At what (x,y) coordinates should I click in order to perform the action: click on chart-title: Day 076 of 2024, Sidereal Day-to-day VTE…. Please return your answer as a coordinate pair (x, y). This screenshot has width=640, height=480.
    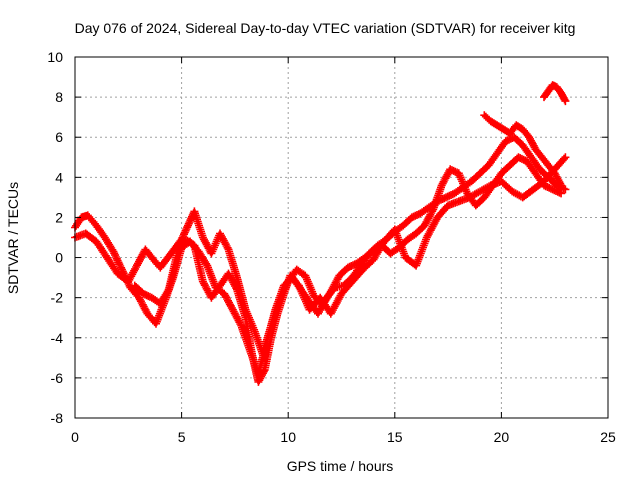
    Looking at the image, I should click on (325, 28).